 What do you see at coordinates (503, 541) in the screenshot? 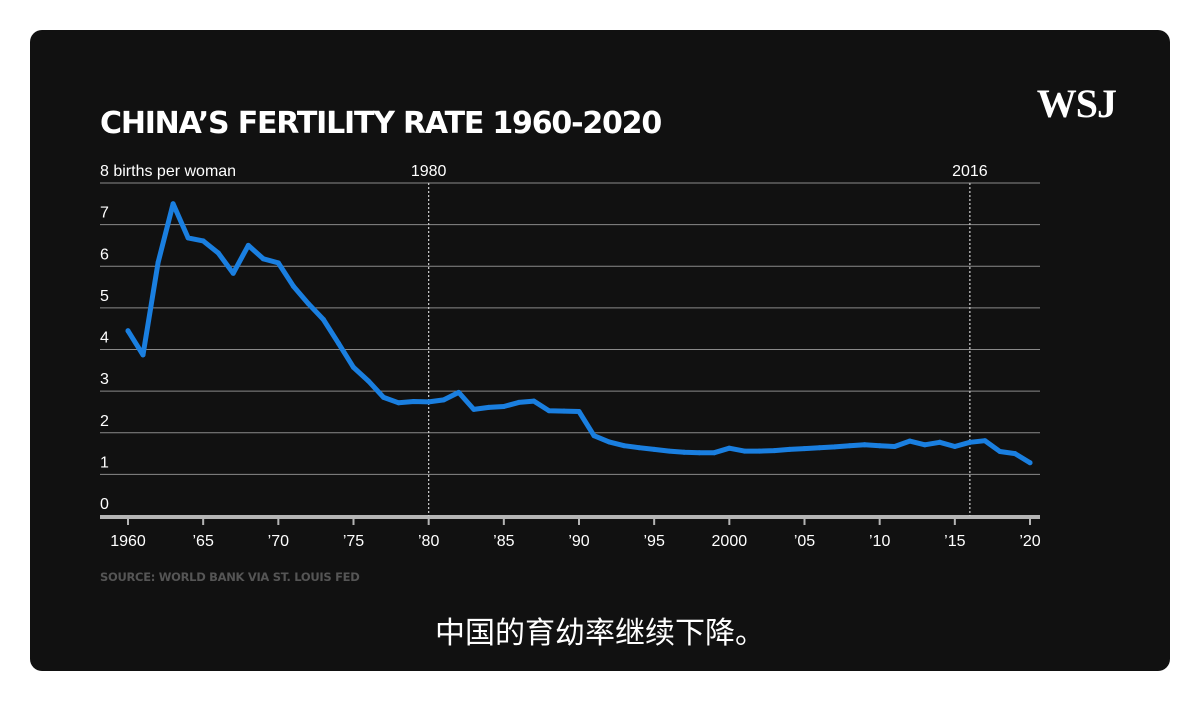
I see `x-tick-label: ’85` at bounding box center [503, 541].